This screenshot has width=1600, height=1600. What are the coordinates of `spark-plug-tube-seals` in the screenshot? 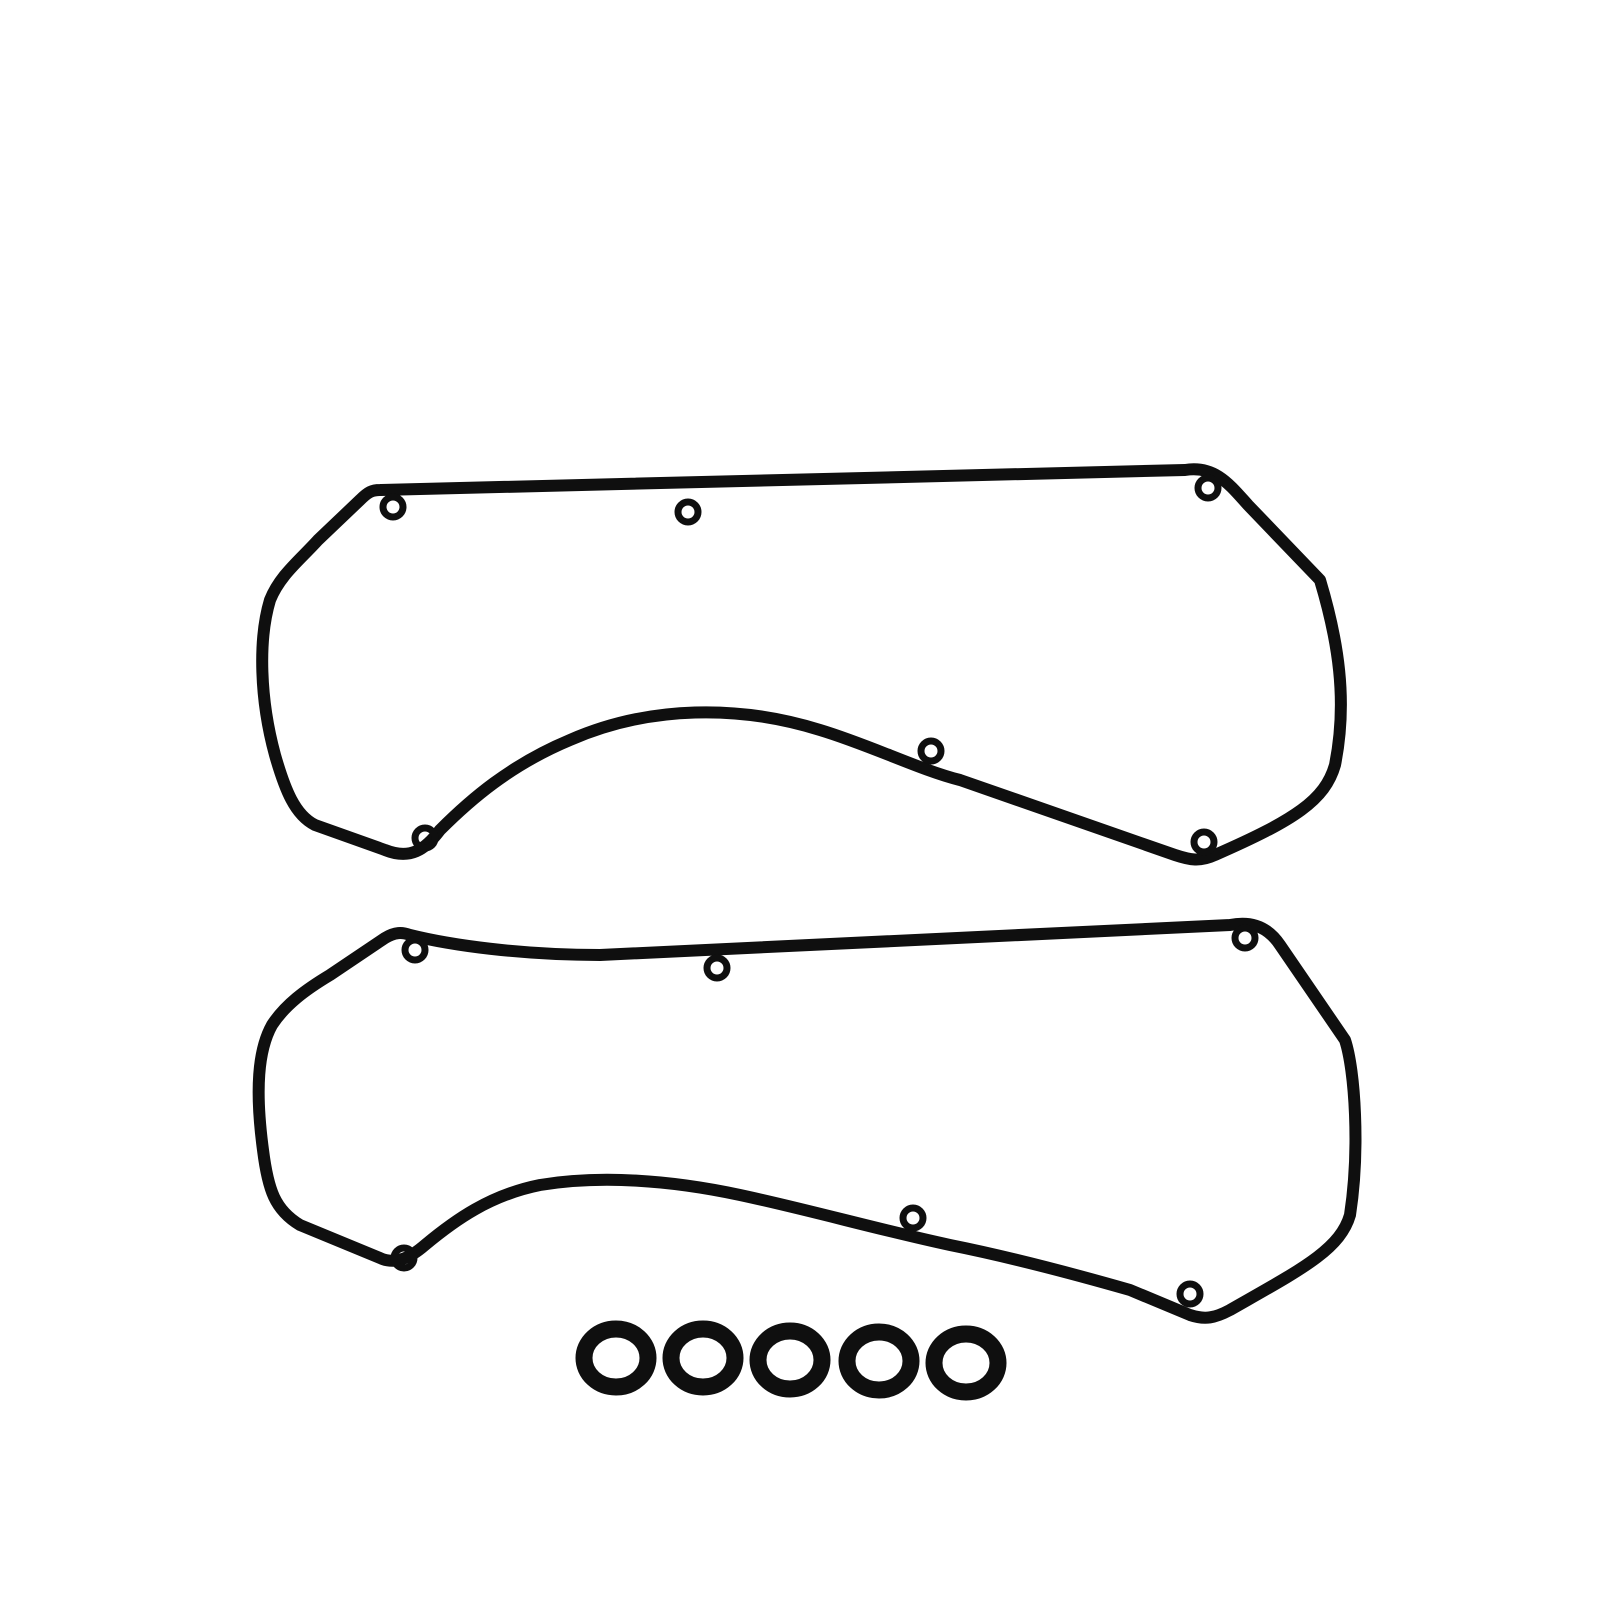 It's located at (791, 1360).